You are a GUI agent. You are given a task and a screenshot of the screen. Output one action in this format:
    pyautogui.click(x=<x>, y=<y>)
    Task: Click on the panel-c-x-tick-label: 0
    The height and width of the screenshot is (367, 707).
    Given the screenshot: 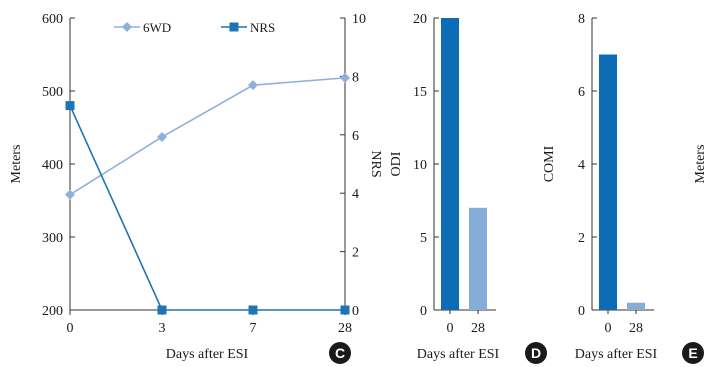 What is the action you would take?
    pyautogui.click(x=70, y=328)
    